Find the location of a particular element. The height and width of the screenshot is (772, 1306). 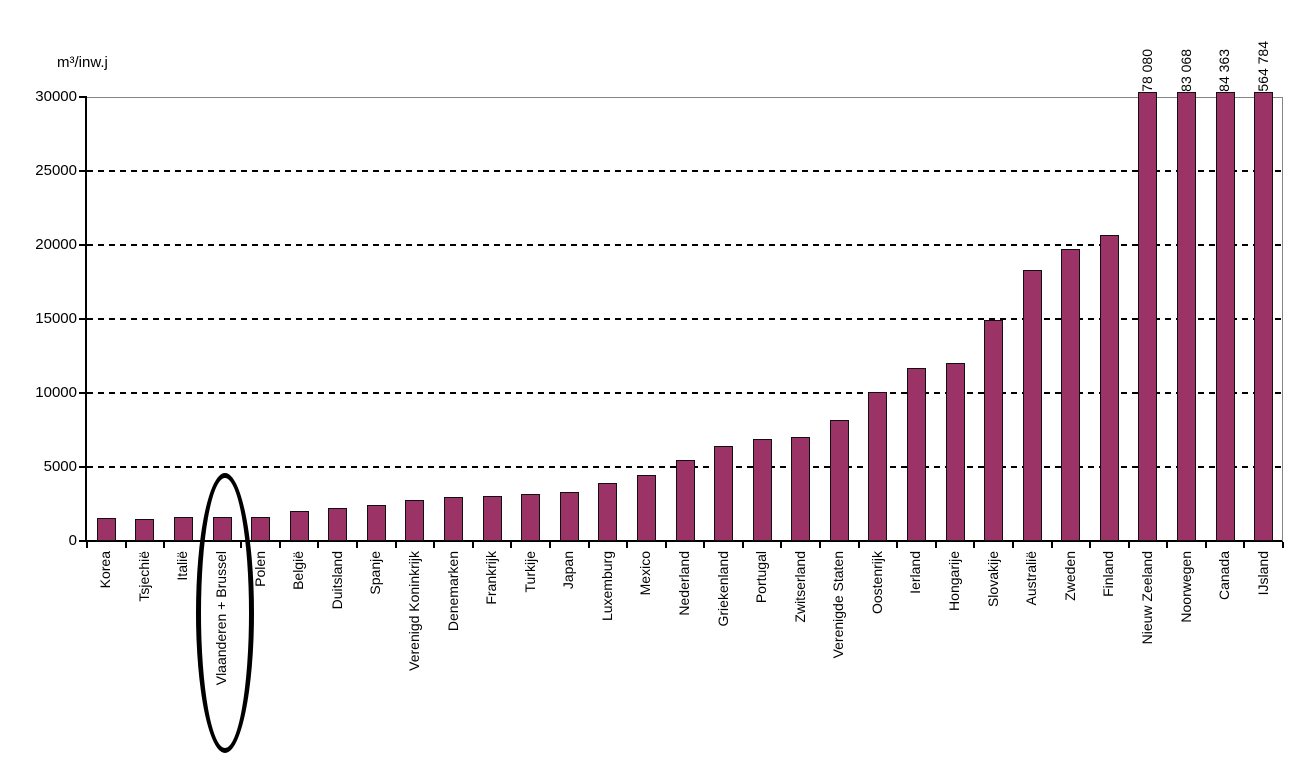

bar-zweden is located at coordinates (1070, 395).